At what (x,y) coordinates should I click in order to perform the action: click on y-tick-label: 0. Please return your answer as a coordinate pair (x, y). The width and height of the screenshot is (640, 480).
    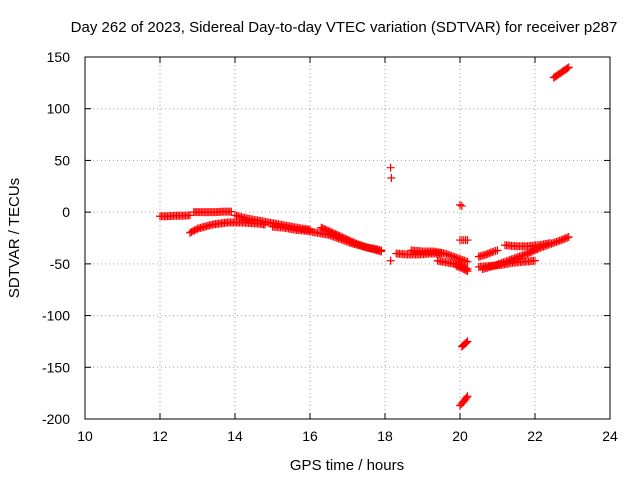
    Looking at the image, I should click on (66, 212).